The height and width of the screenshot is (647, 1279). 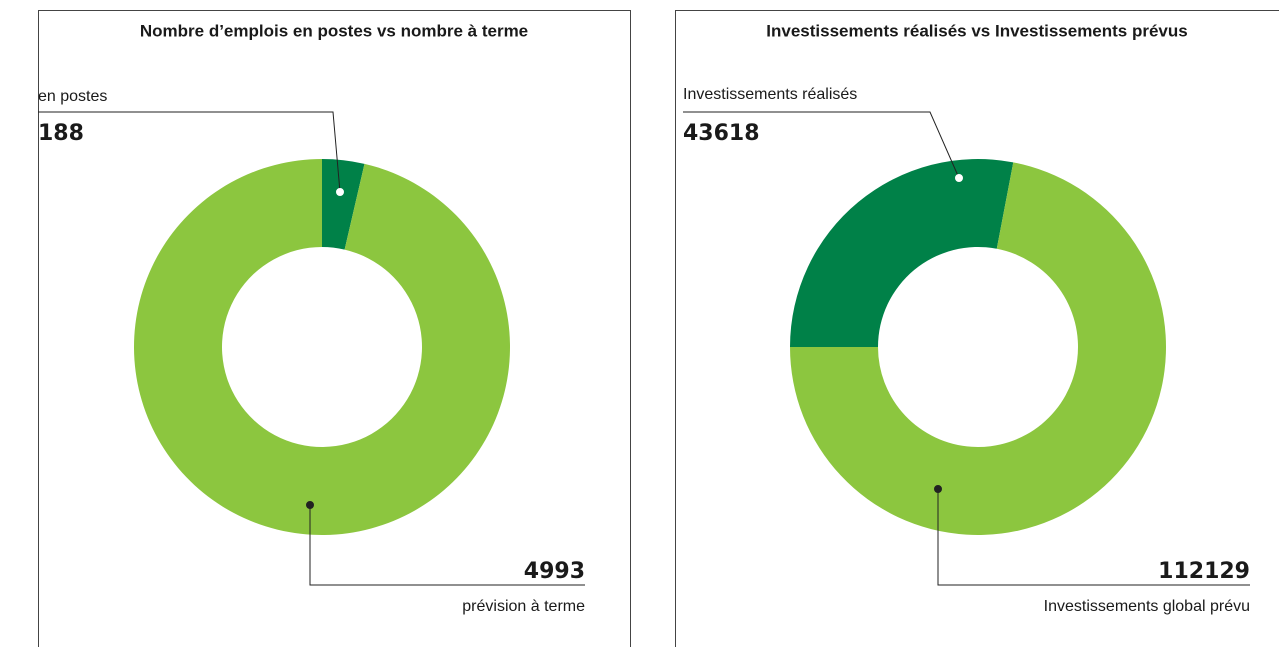 I want to click on category-label: Investissements global prévu, so click(x=1147, y=606).